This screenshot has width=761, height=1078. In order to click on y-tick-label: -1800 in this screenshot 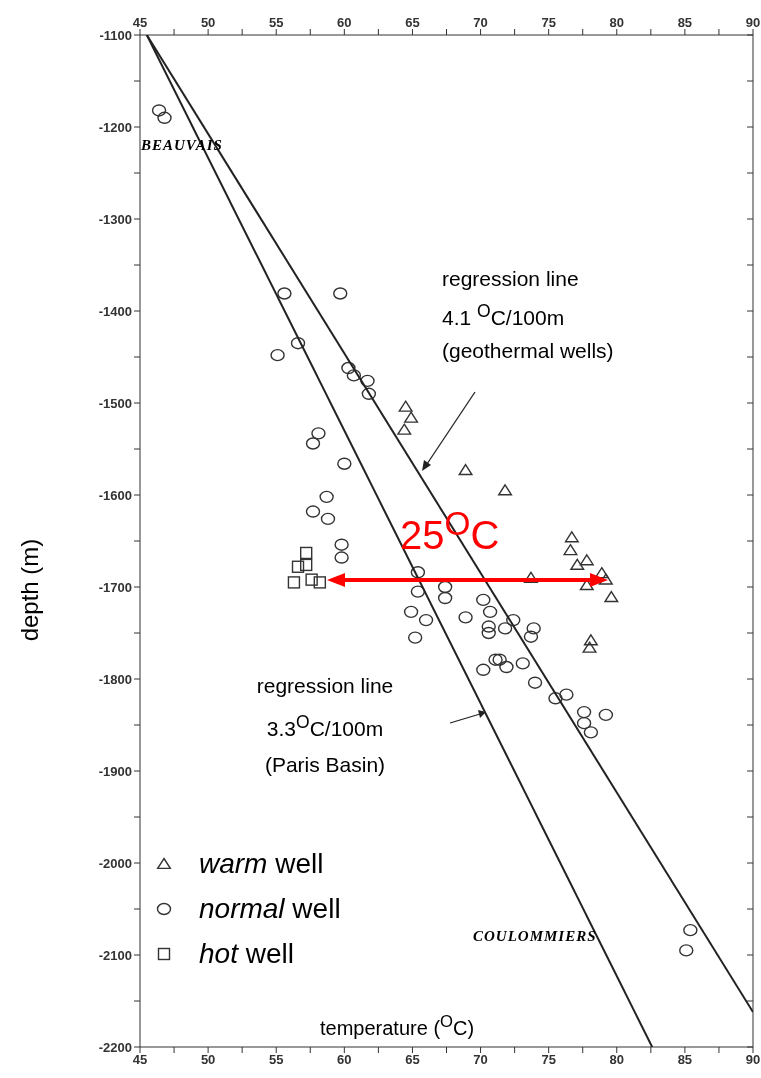, I will do `click(115, 679)`.